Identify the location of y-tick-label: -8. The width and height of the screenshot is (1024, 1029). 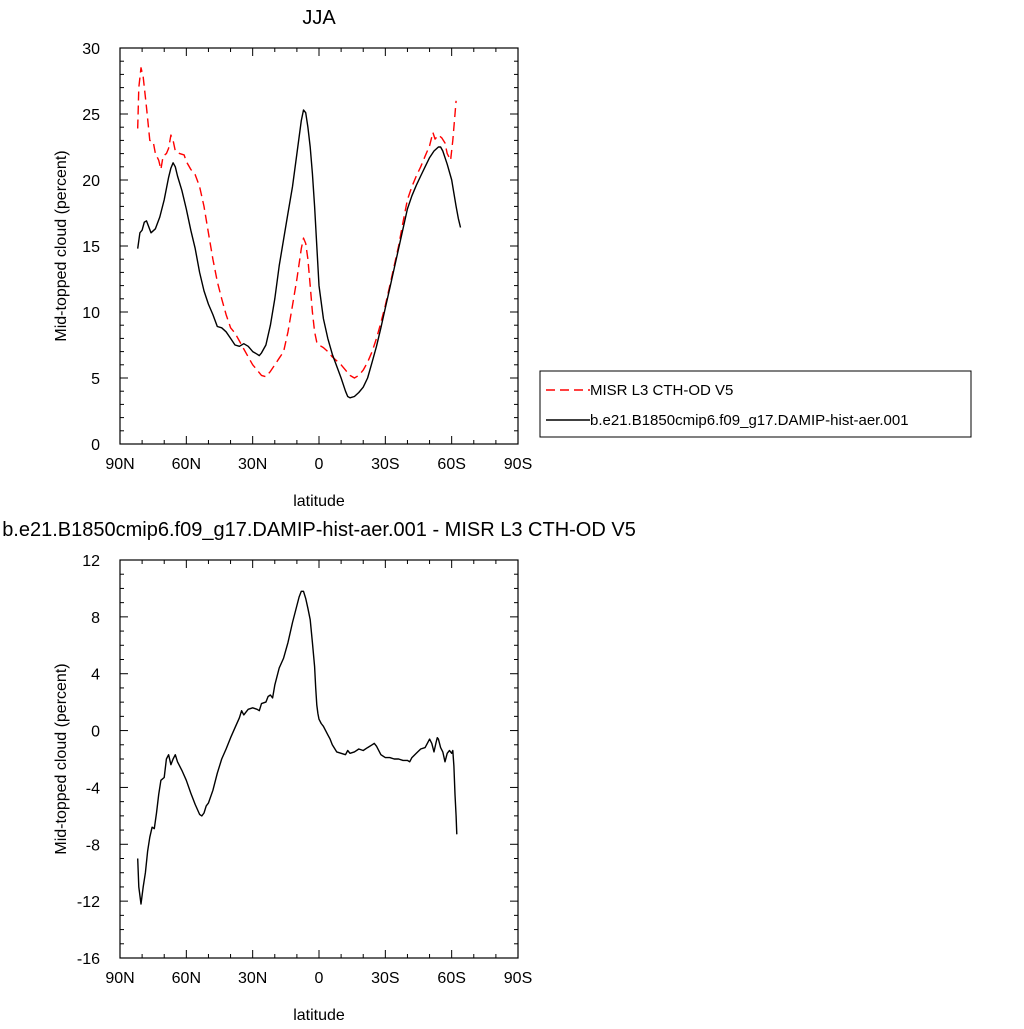
(93, 845).